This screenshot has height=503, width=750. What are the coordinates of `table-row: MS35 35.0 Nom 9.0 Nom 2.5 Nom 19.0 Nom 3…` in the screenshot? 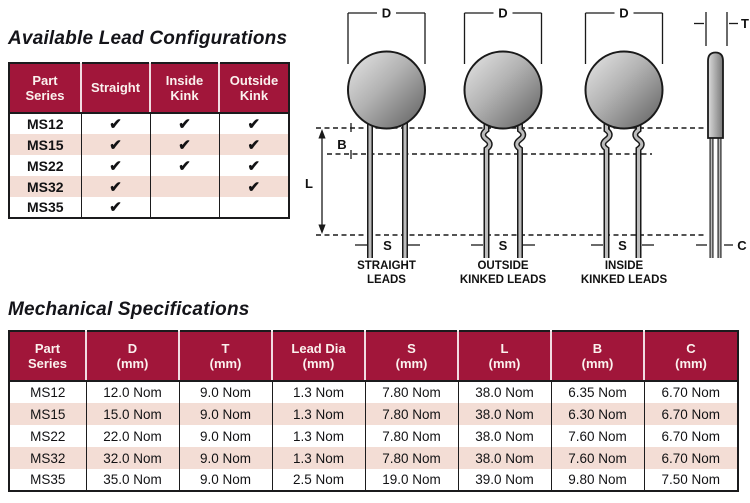 It's located at (373, 480).